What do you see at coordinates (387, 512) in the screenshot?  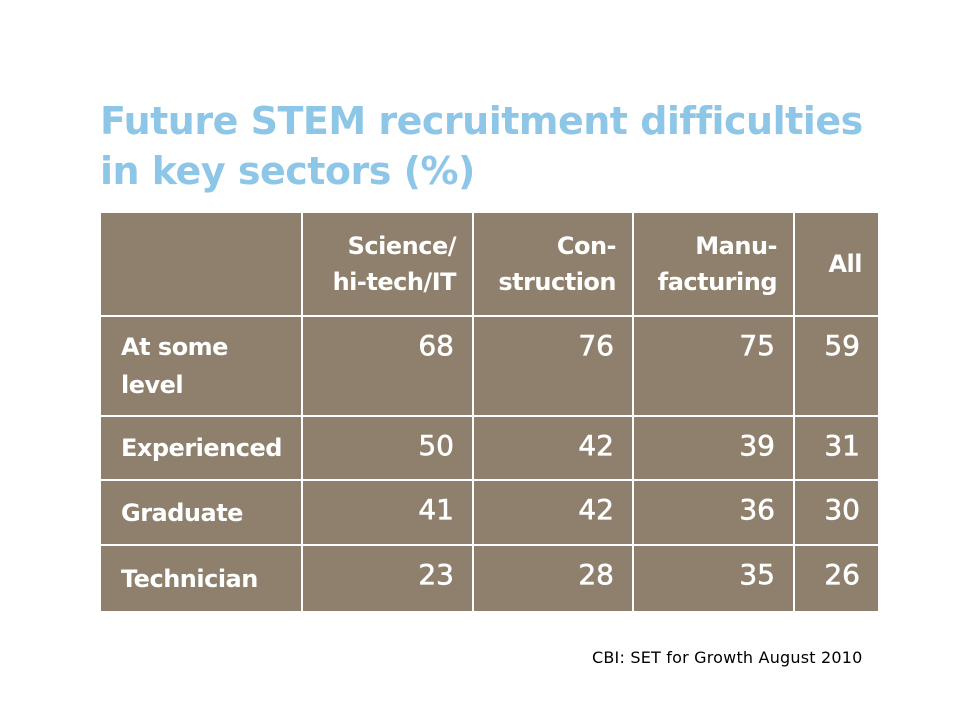 I see `table-cell-value: 41` at bounding box center [387, 512].